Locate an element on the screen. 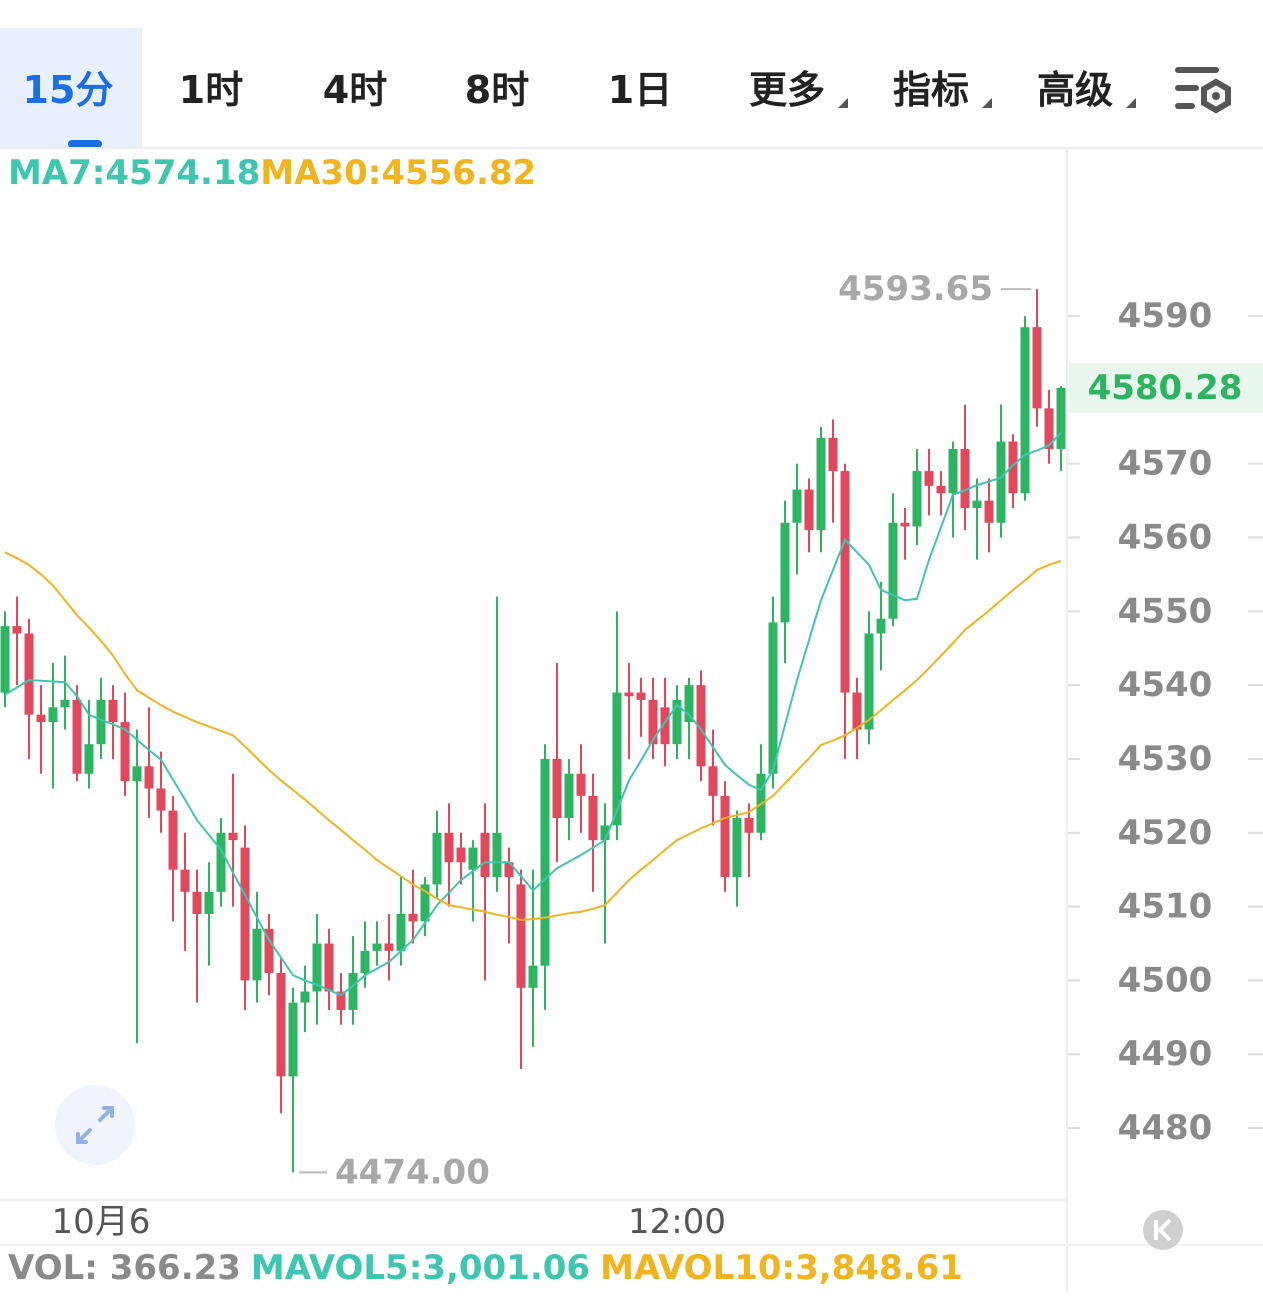  last-price-bg is located at coordinates (1166, 387).